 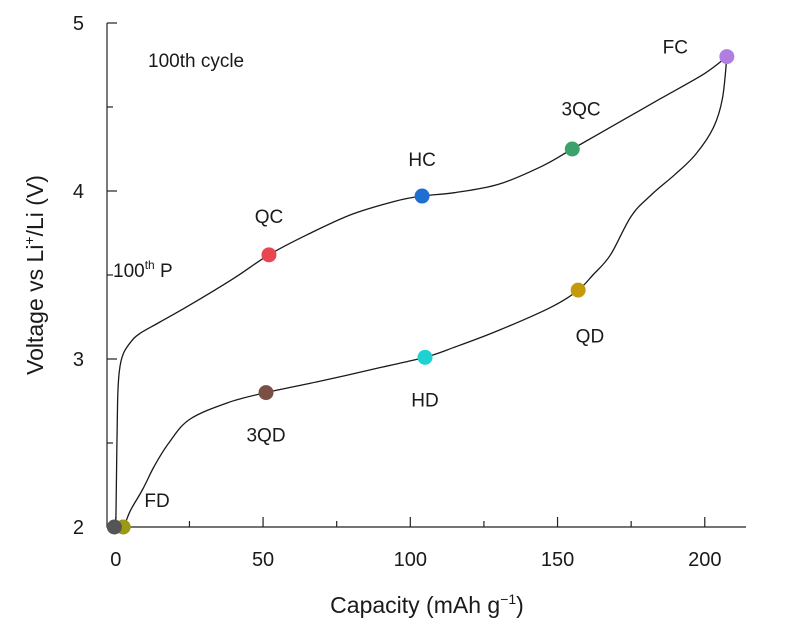 I want to click on point-label-3qc: 3QC, so click(x=581, y=110).